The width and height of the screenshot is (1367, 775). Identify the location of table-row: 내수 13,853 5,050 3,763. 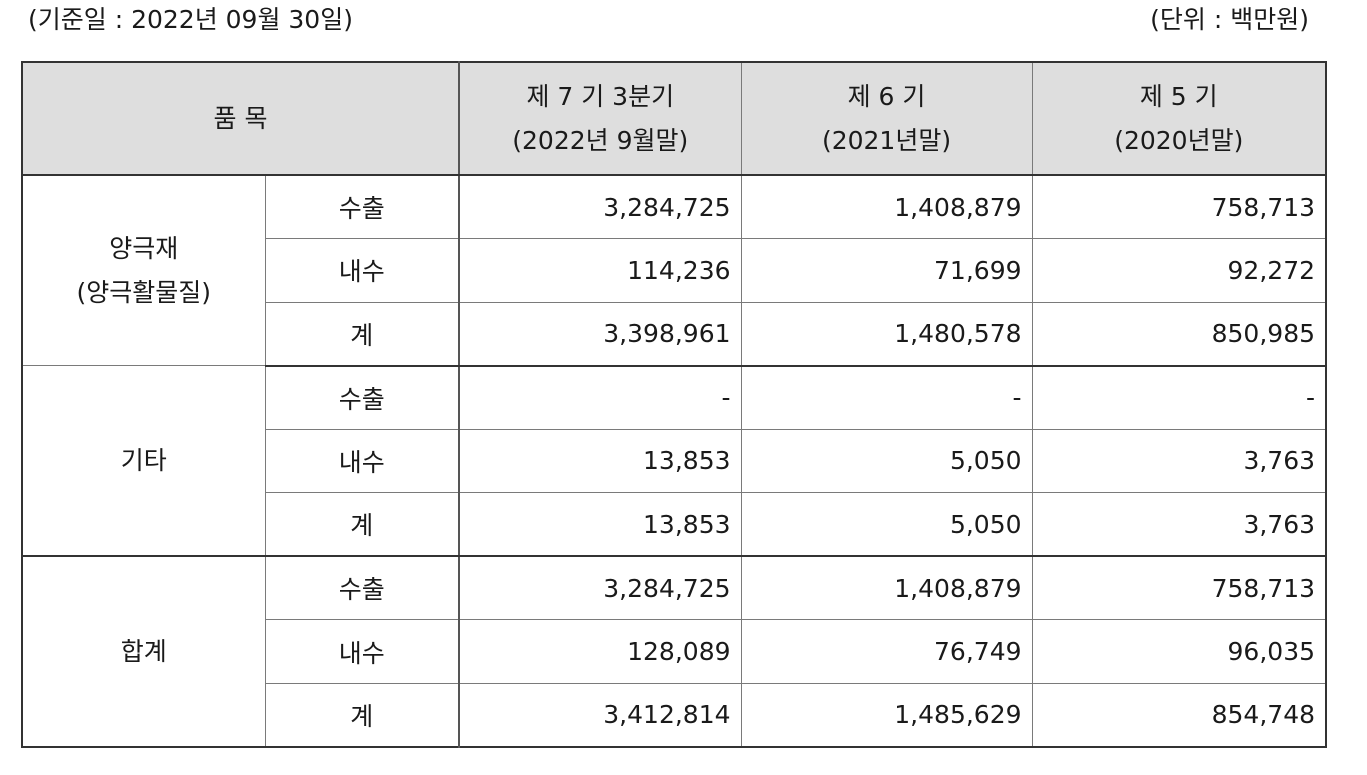
(674, 461).